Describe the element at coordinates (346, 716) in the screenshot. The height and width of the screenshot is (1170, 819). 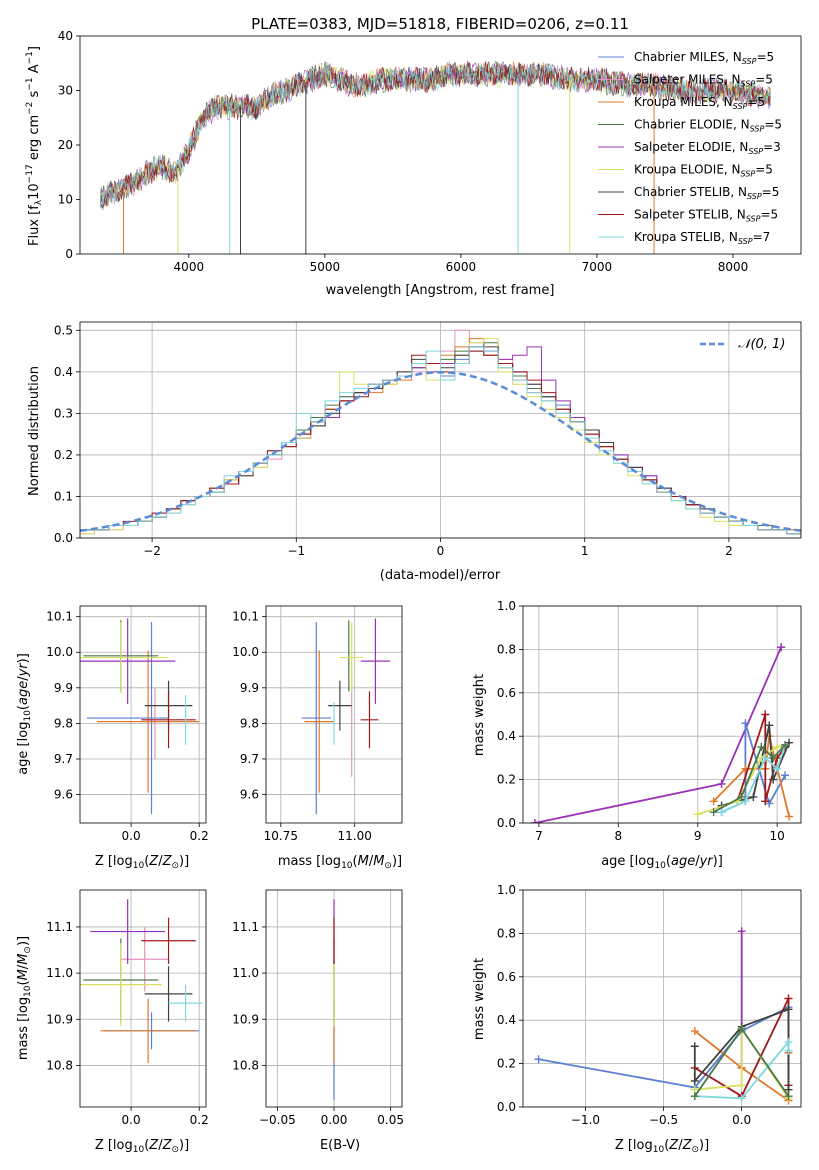
I see `age-vs-mass-points-group` at that location.